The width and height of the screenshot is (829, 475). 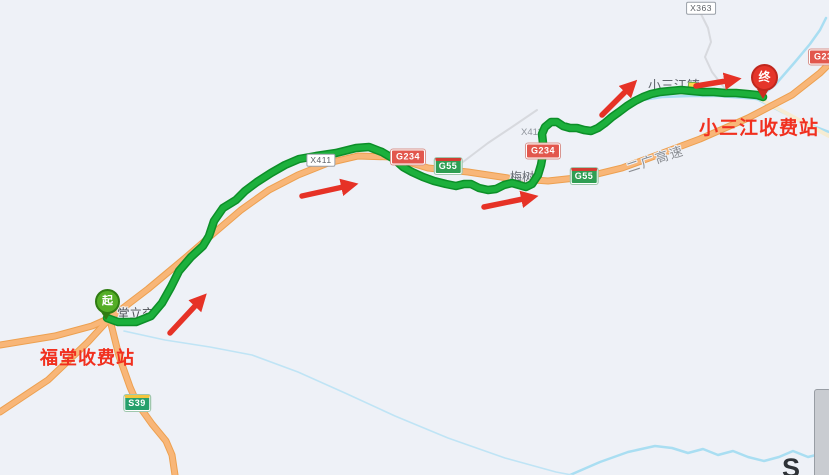 I want to click on end-marker-label: 终, so click(x=764, y=77).